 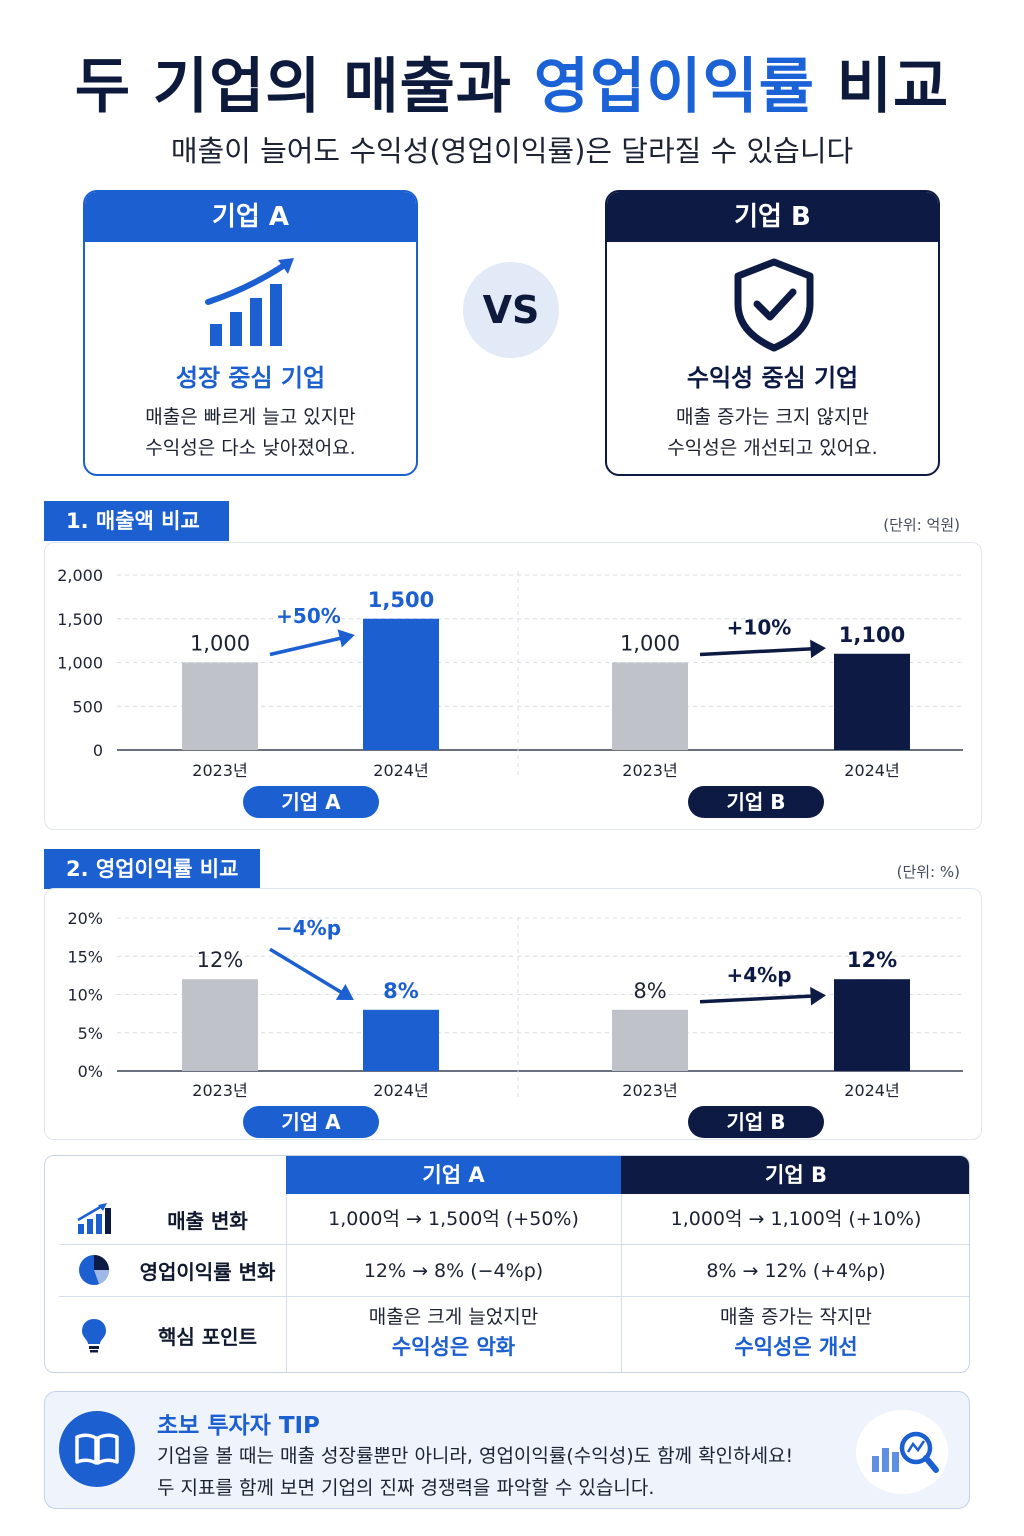 What do you see at coordinates (406, 1488) in the screenshot?
I see `tip-line2: 두 지표를 함께 보면 기업의 진짜 경쟁력을 파악할 수 있습니다.` at bounding box center [406, 1488].